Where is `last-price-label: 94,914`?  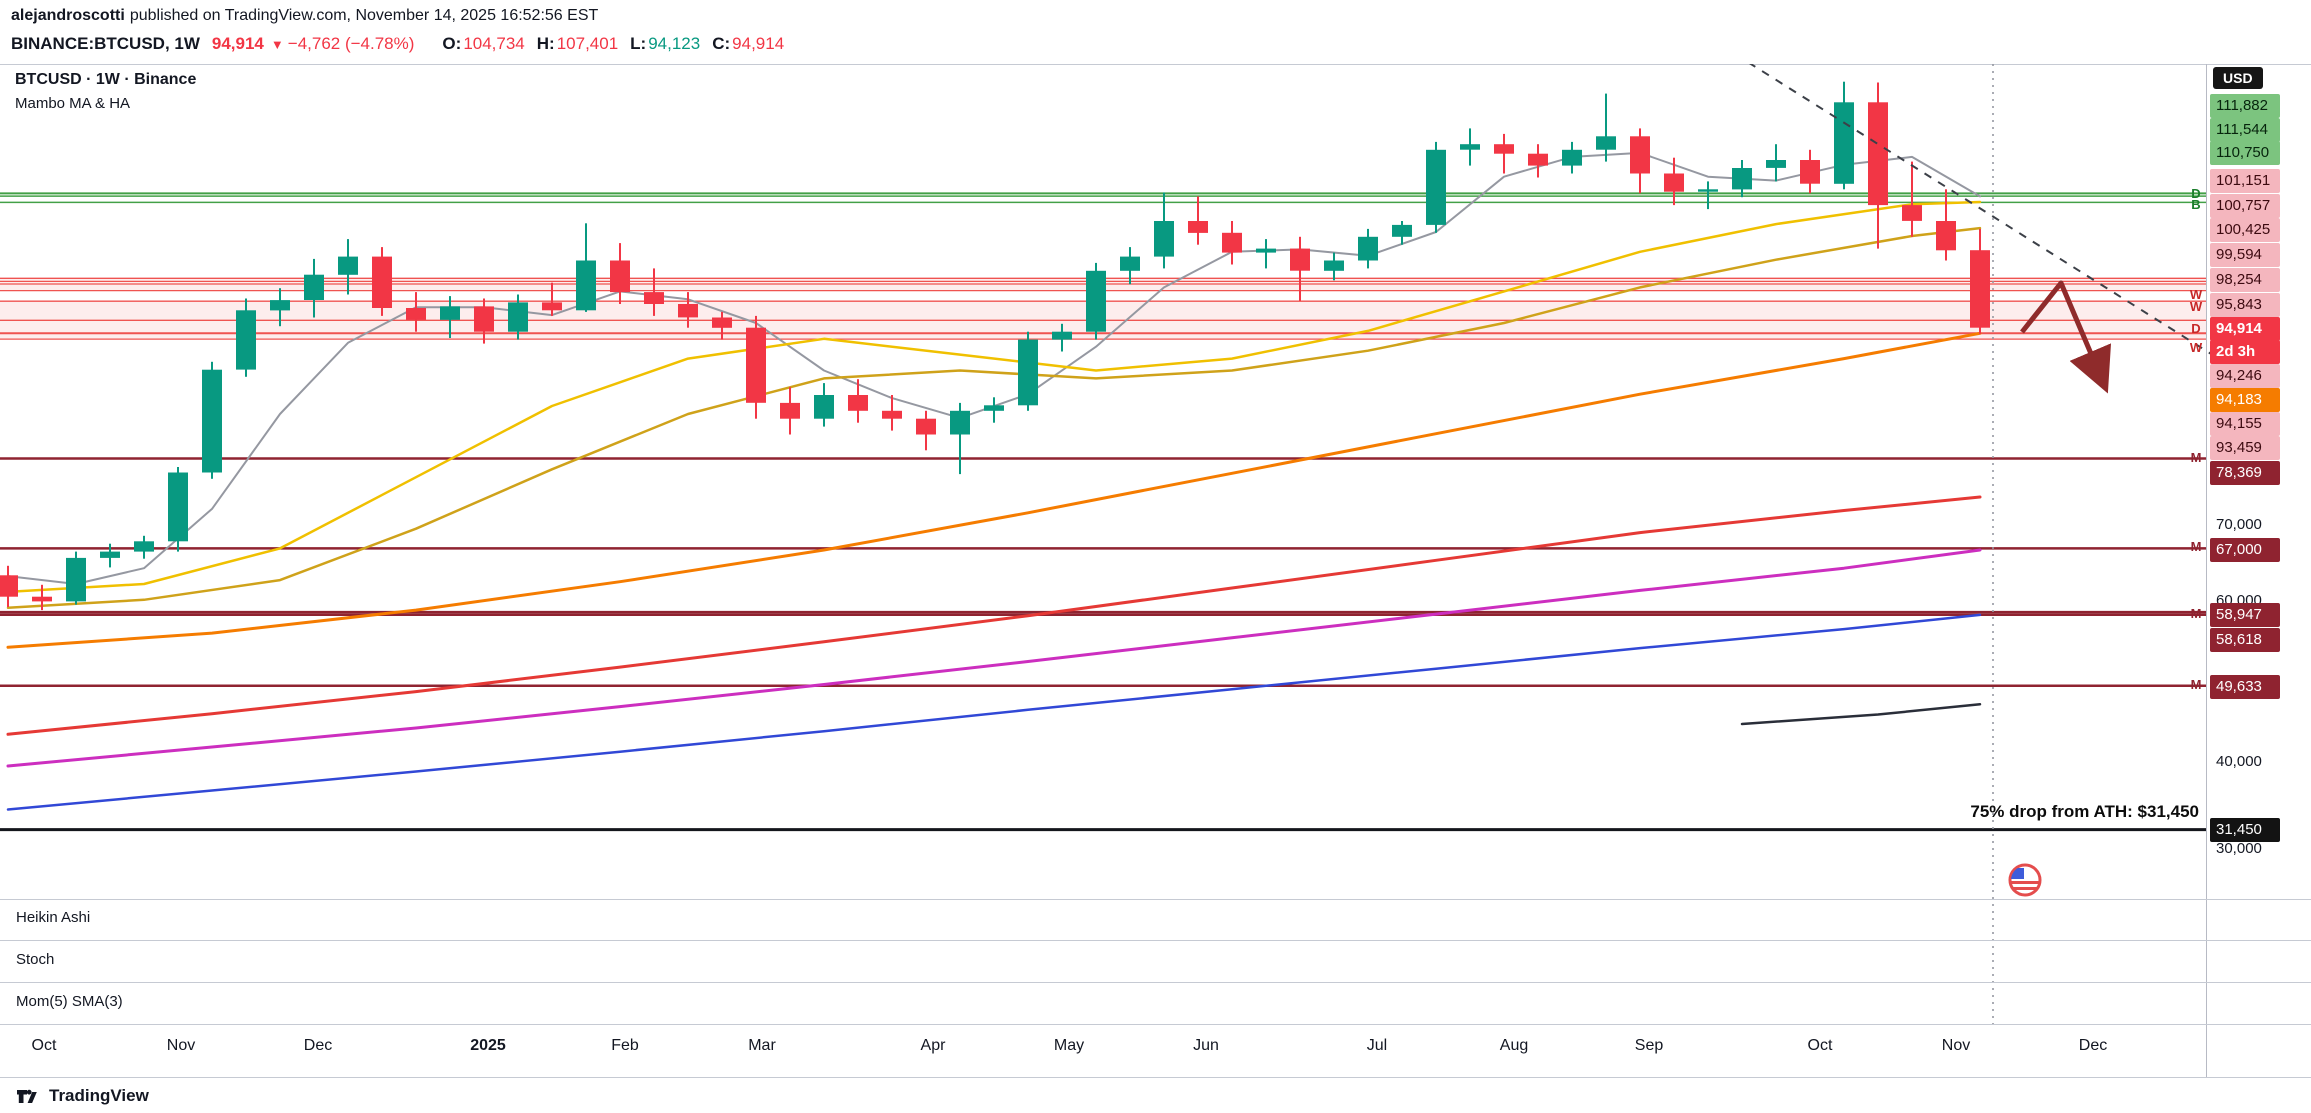
last-price-label: 94,914 is located at coordinates (2245, 329).